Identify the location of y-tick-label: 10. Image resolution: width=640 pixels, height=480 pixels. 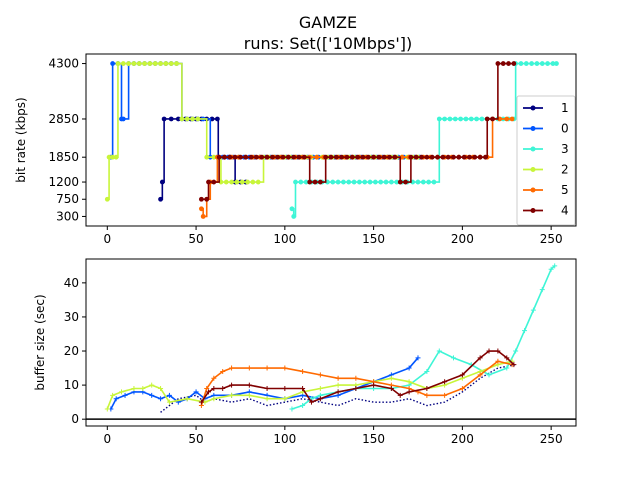
(71, 385).